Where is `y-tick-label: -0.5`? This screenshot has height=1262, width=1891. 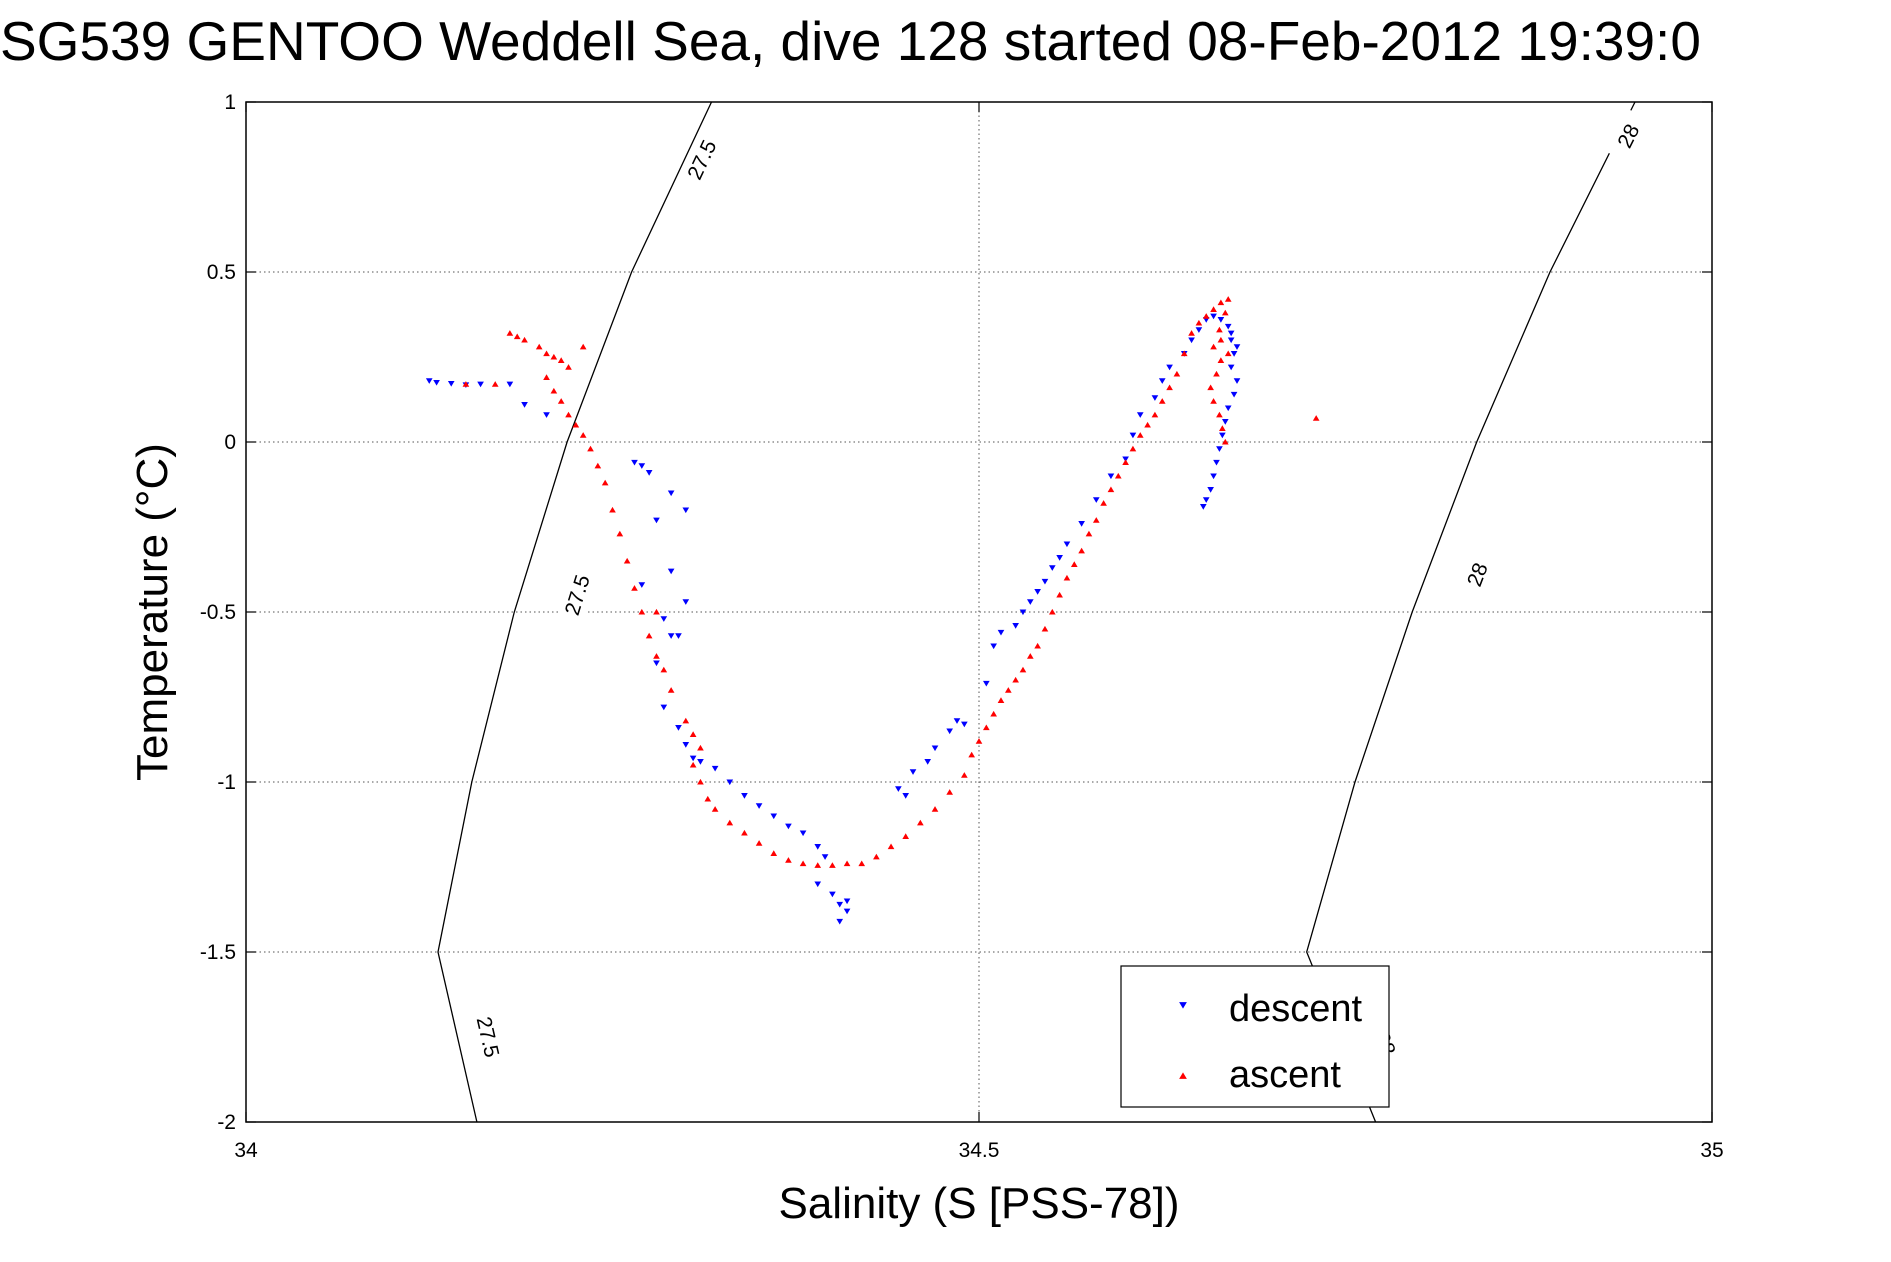 y-tick-label: -0.5 is located at coordinates (218, 612).